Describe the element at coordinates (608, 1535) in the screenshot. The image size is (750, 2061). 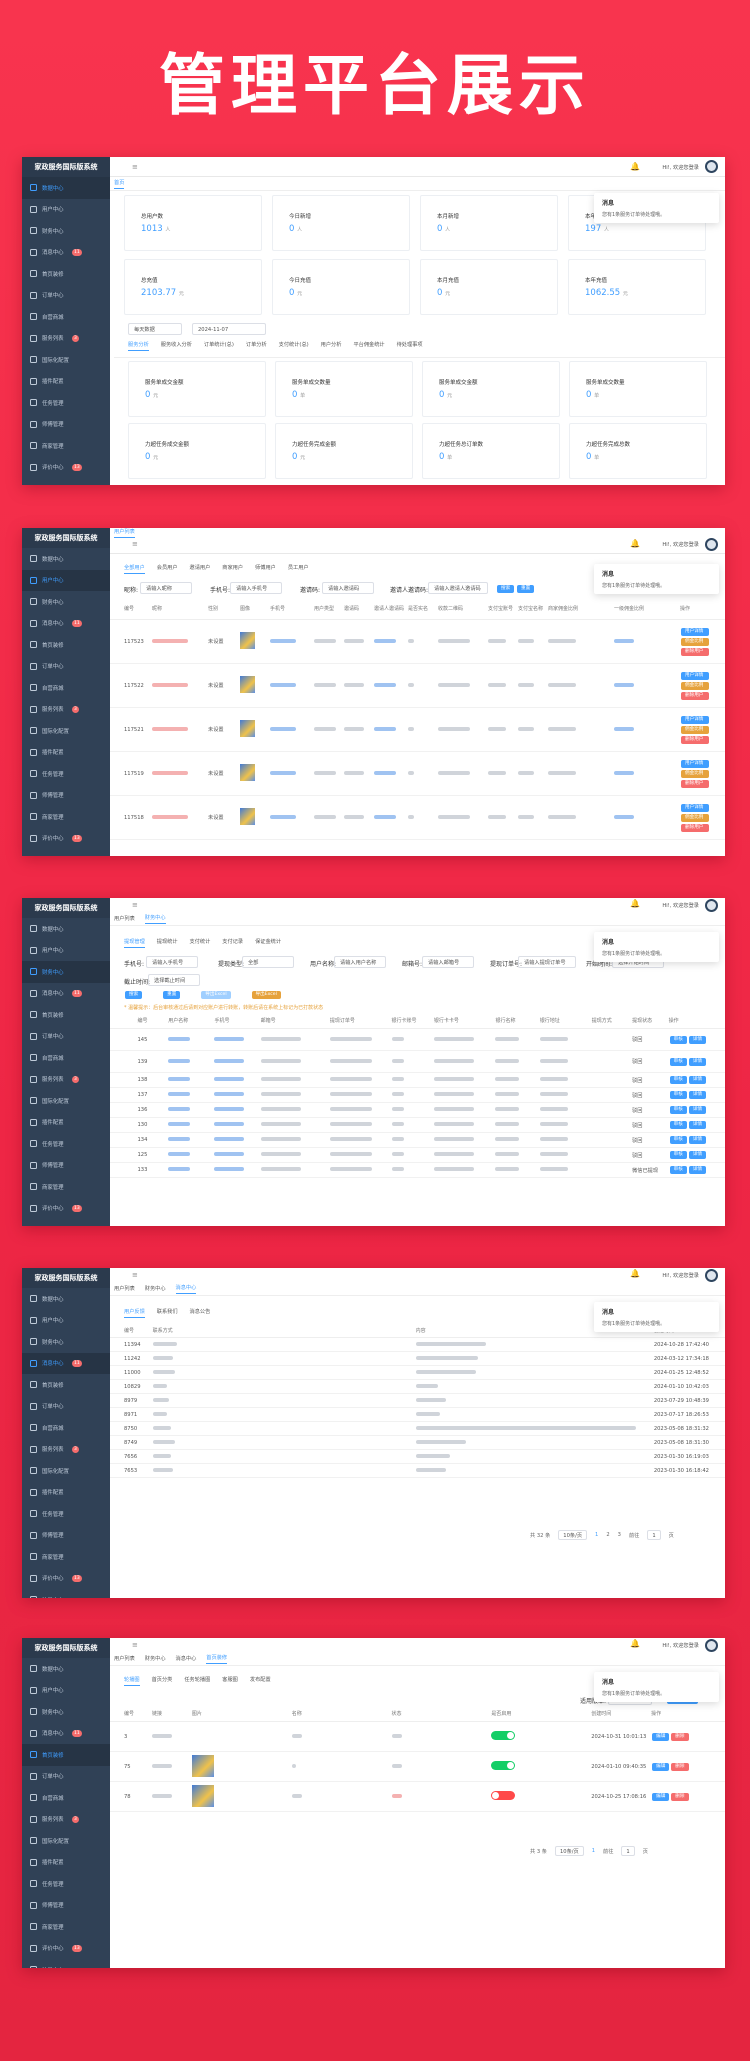
I see `page-number: 2` at that location.